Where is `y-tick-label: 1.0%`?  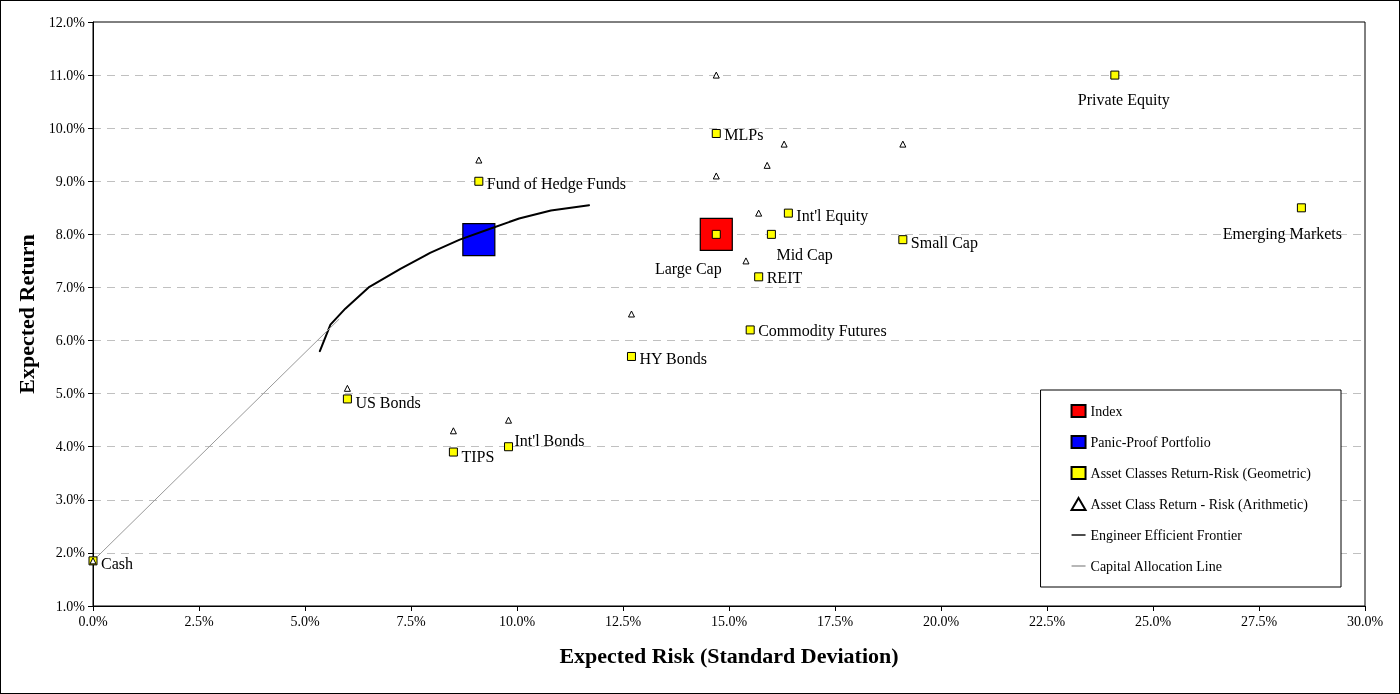 y-tick-label: 1.0% is located at coordinates (70, 606).